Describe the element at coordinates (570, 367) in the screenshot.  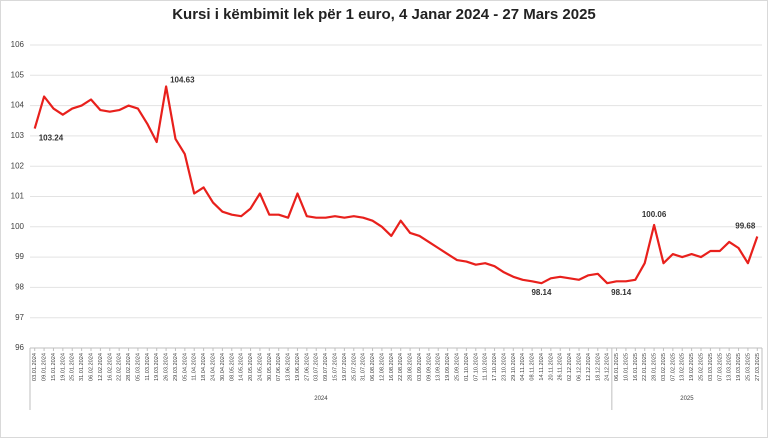
I see `x-tick-label: 02.12.2024` at that location.